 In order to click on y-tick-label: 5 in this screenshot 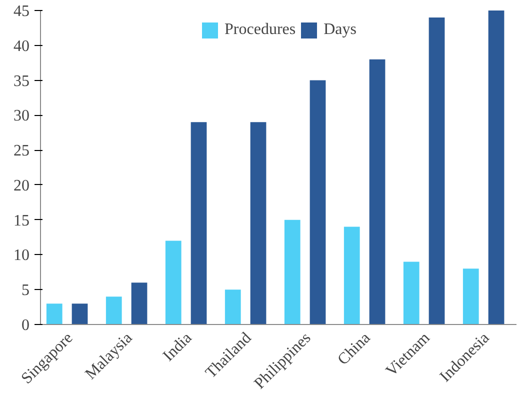, I will do `click(26, 291)`.